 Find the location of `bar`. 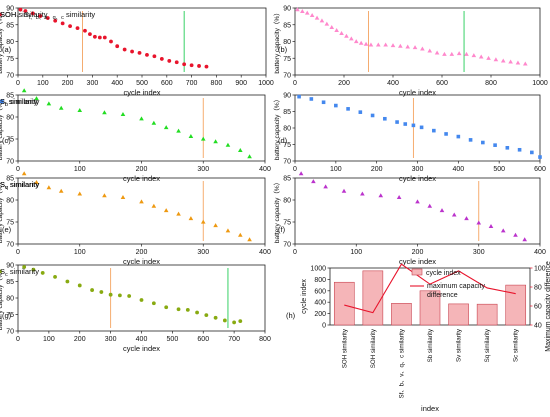

bar is located at coordinates (430, 308).